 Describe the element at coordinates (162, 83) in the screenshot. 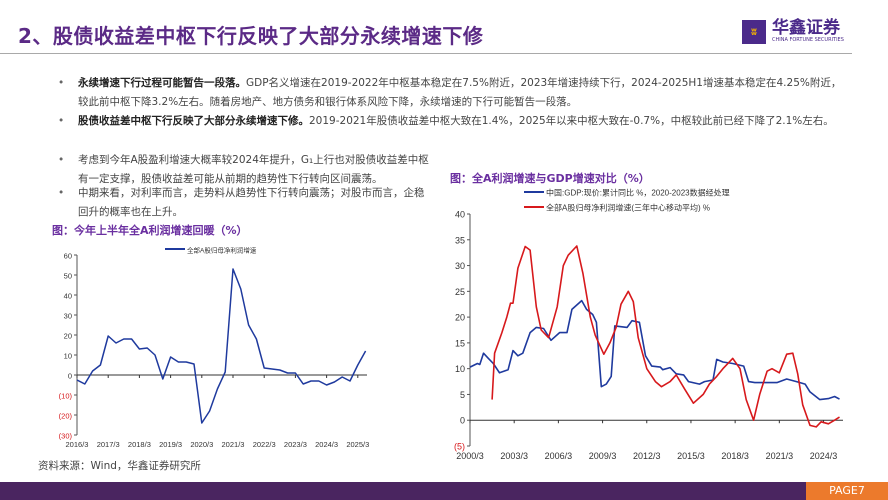

I see `bullet-1-lead: 永续增速下行过程可能暂告一段落。` at that location.